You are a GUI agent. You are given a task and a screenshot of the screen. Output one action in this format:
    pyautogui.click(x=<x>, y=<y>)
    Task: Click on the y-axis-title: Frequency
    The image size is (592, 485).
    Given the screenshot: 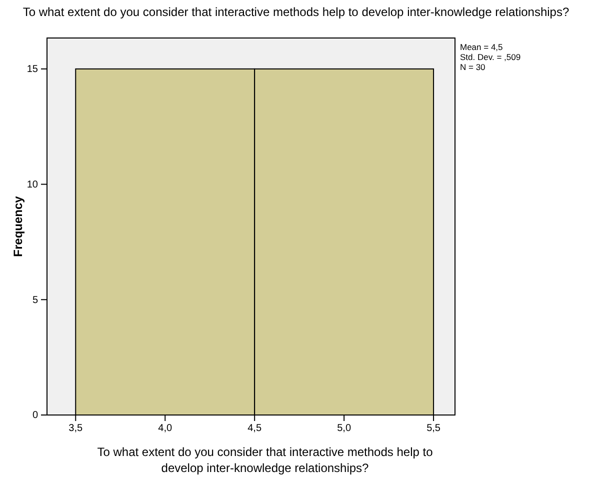 What is the action you would take?
    pyautogui.click(x=18, y=226)
    